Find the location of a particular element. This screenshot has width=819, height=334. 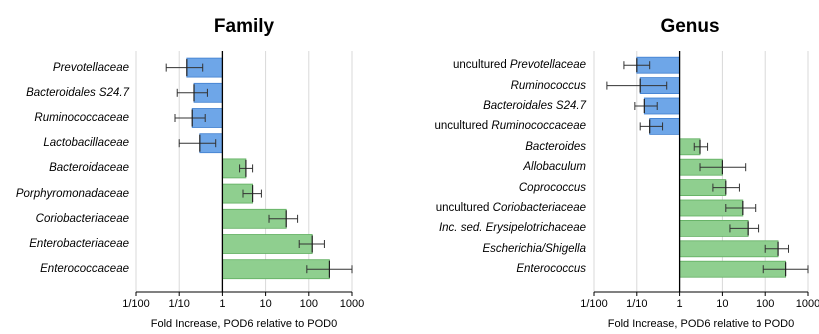

category-label: Enterococcus is located at coordinates (486, 269).